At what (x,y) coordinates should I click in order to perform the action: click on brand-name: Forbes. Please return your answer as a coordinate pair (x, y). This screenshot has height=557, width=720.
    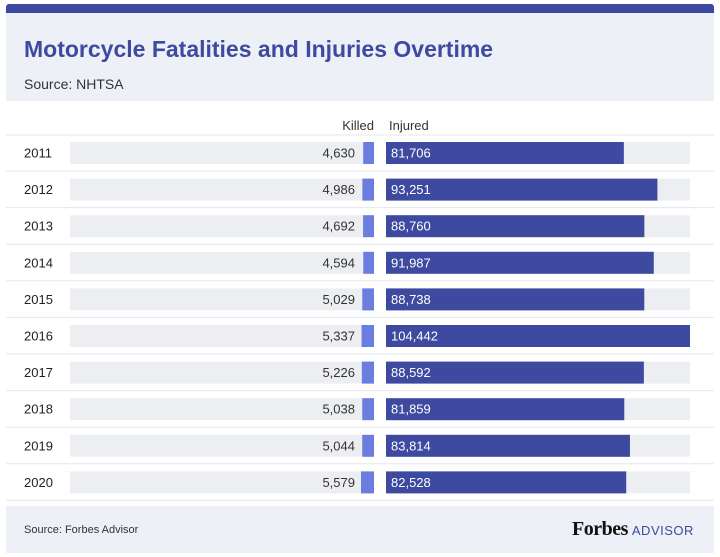
    Looking at the image, I should click on (600, 529).